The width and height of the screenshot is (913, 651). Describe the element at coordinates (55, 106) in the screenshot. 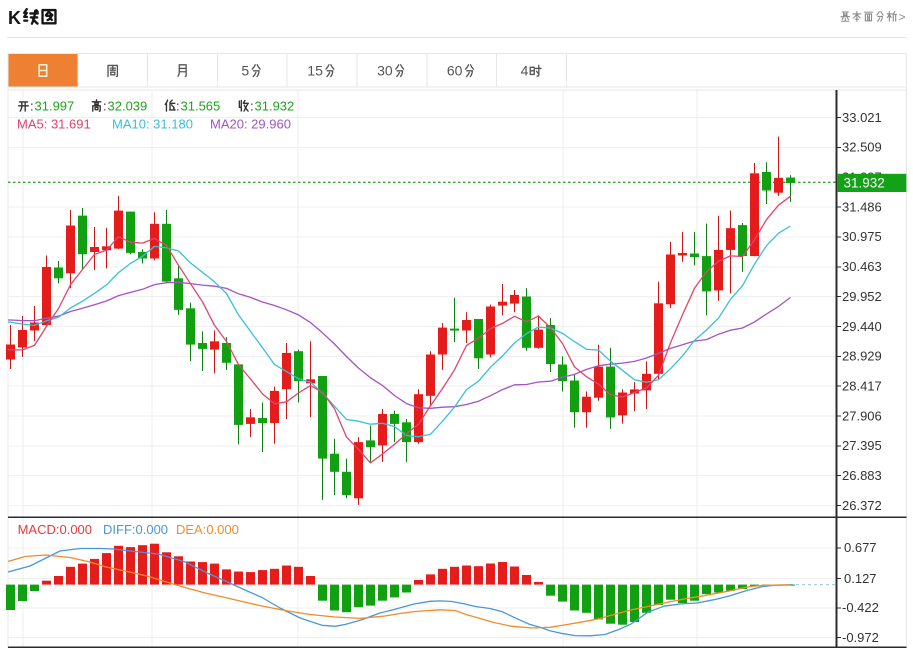

I see `svg-text: 31.997` at that location.